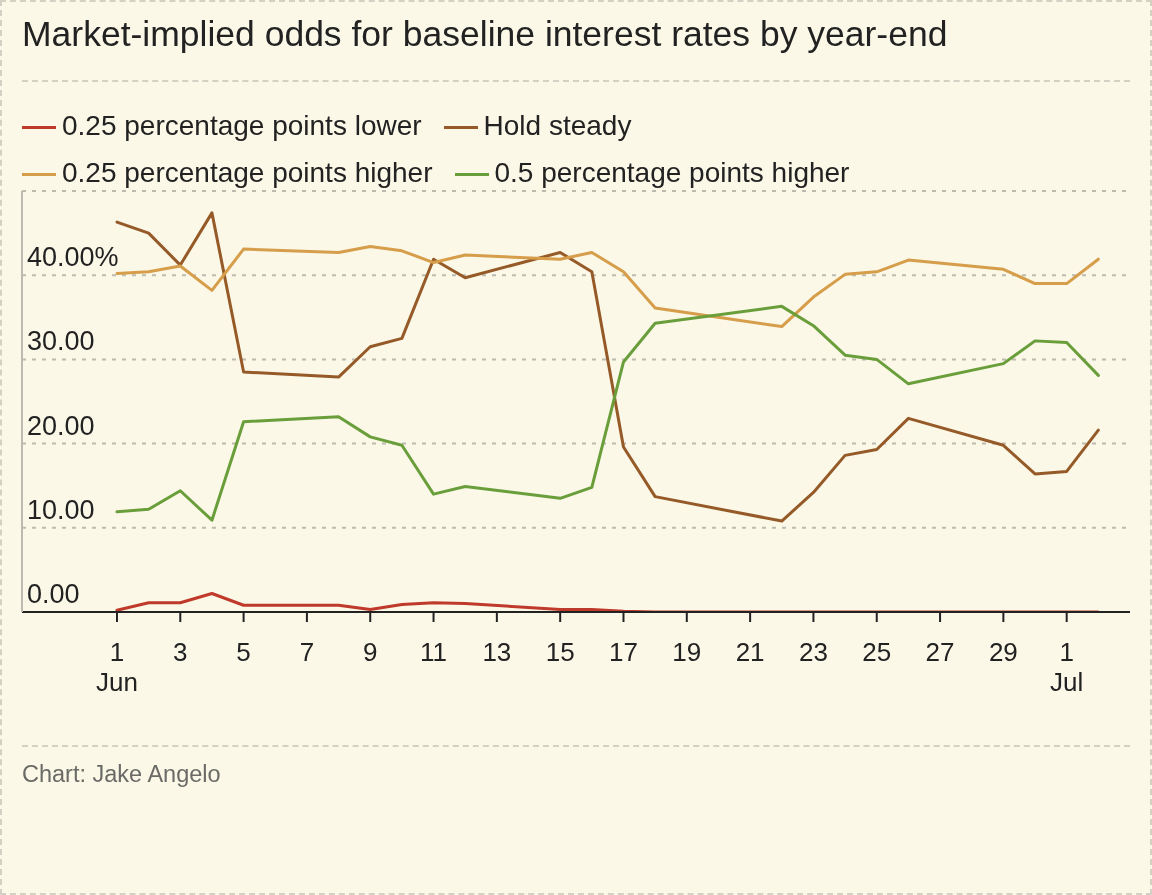 The width and height of the screenshot is (1152, 895). Describe the element at coordinates (370, 652) in the screenshot. I see `x-tick-label: 9` at that location.